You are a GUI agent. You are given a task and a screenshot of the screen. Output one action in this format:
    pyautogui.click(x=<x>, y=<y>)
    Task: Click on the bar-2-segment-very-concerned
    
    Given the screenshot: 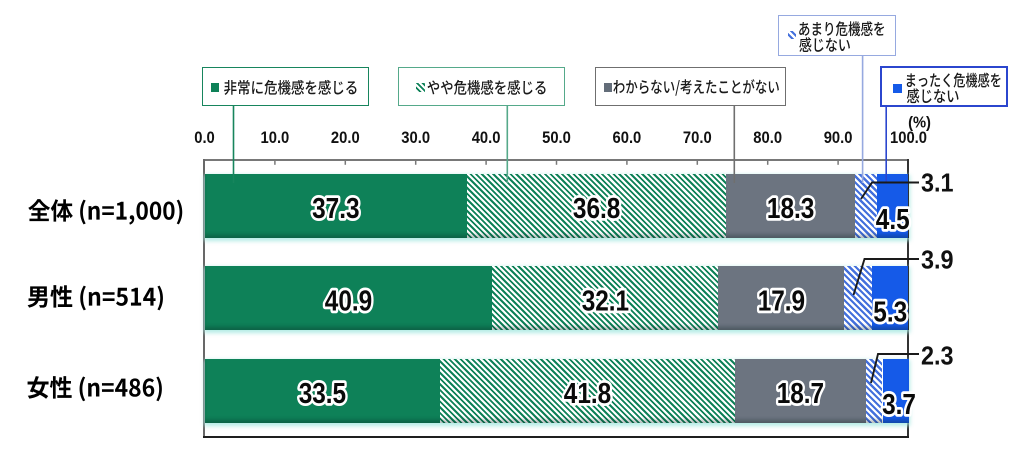 What is the action you would take?
    pyautogui.click(x=348, y=298)
    